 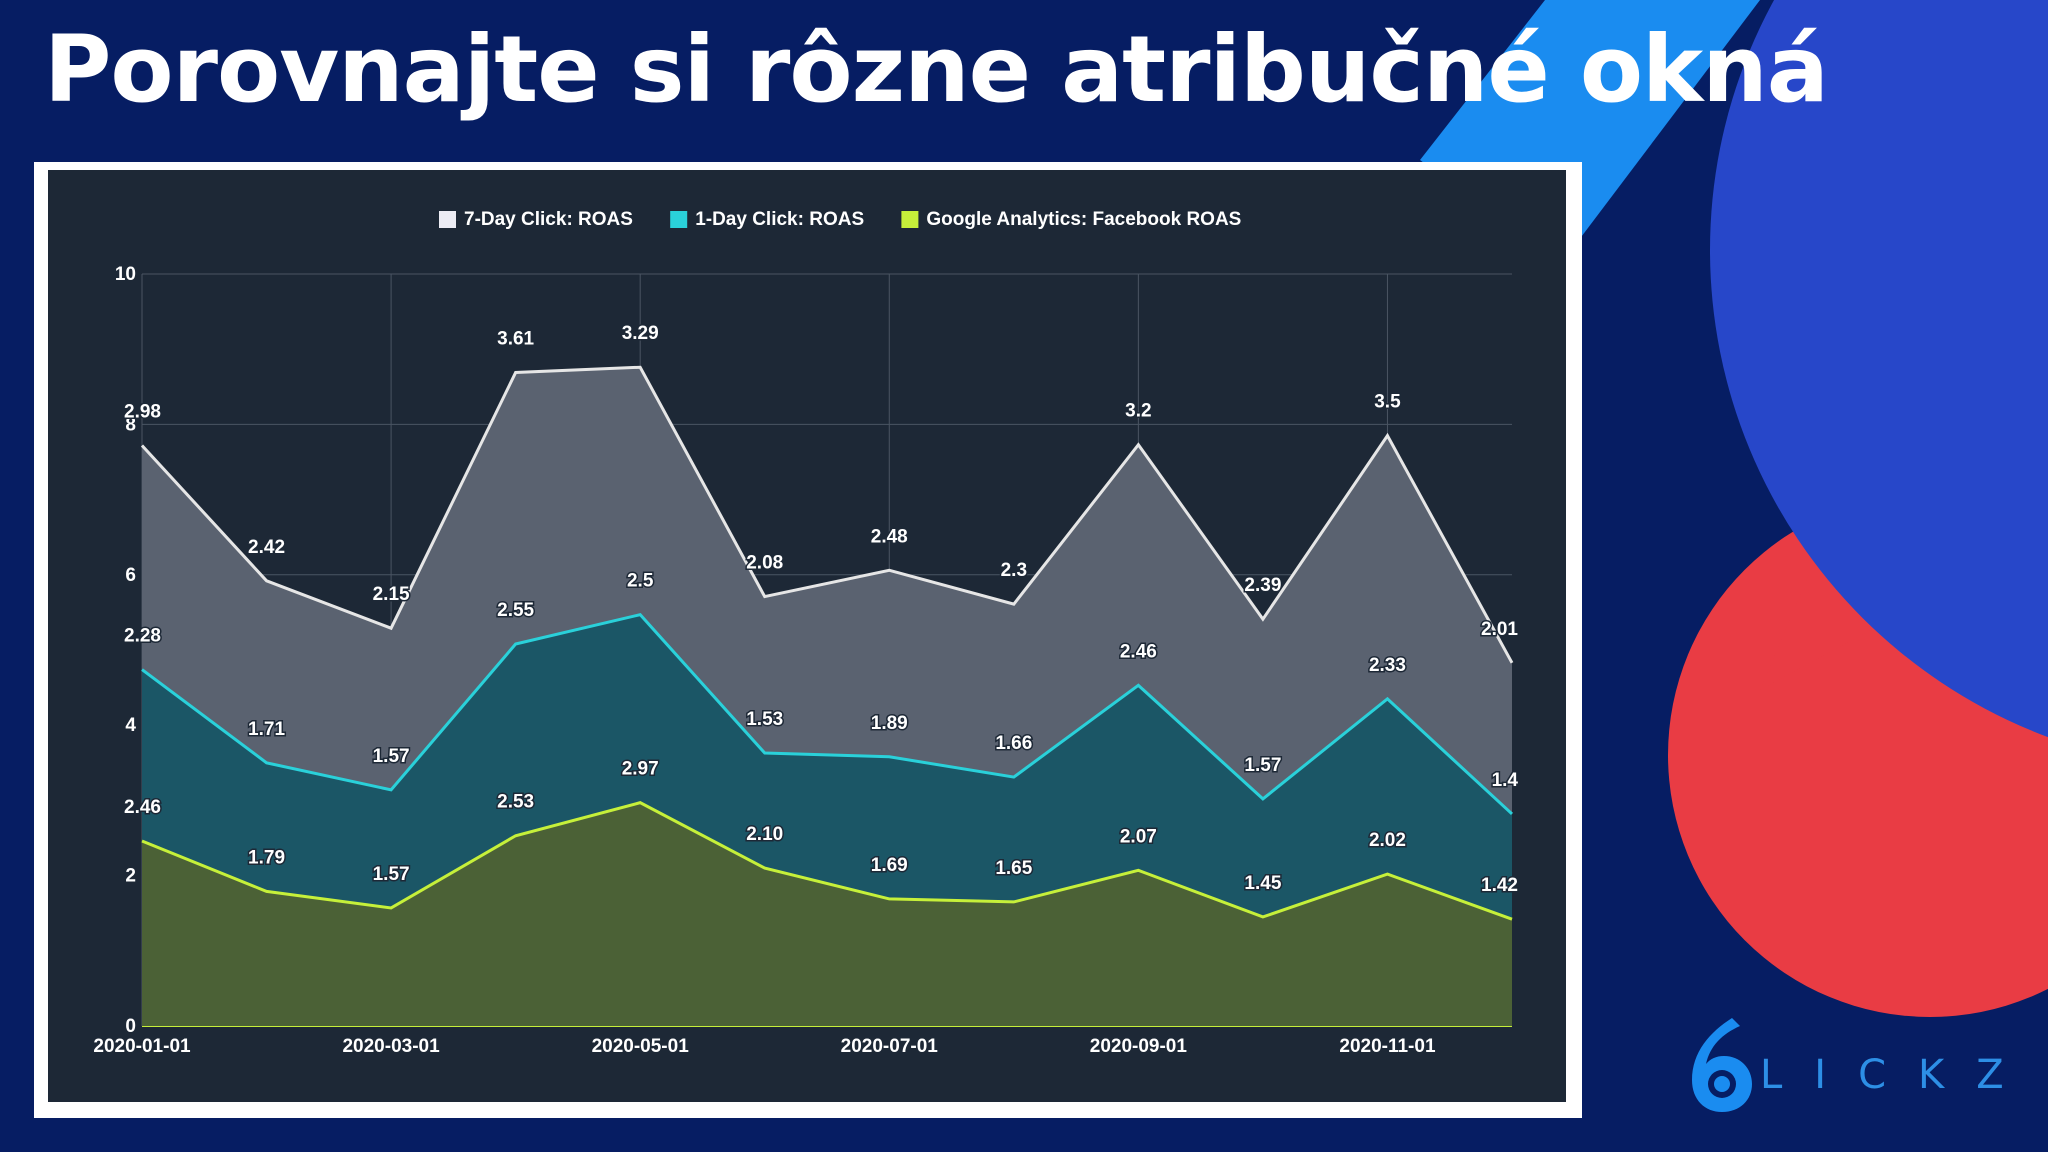 What do you see at coordinates (889, 723) in the screenshot?
I see `data-label: 1.89` at bounding box center [889, 723].